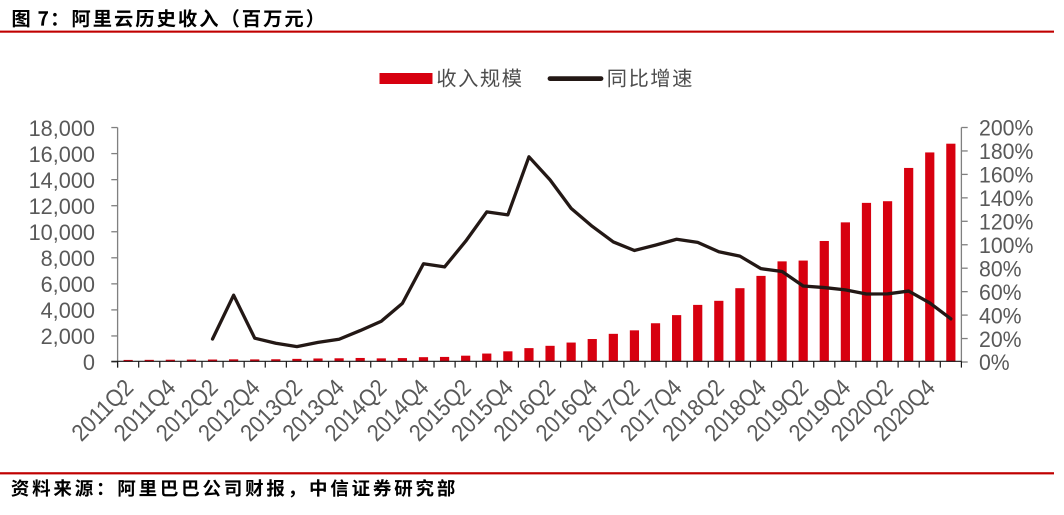 The image size is (1064, 515). I want to click on svg-text: 40%, so click(1000, 315).